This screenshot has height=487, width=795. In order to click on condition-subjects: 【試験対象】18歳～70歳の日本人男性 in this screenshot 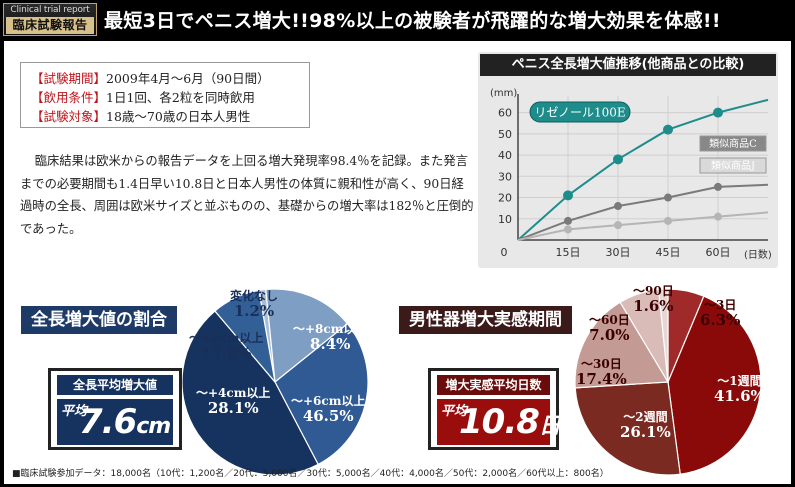, I will do `click(141, 116)`.